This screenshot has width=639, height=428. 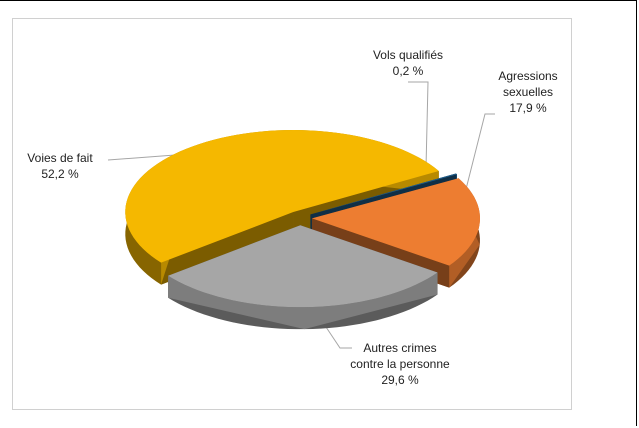 What do you see at coordinates (60, 174) in the screenshot?
I see `label-value: 52,2 %` at bounding box center [60, 174].